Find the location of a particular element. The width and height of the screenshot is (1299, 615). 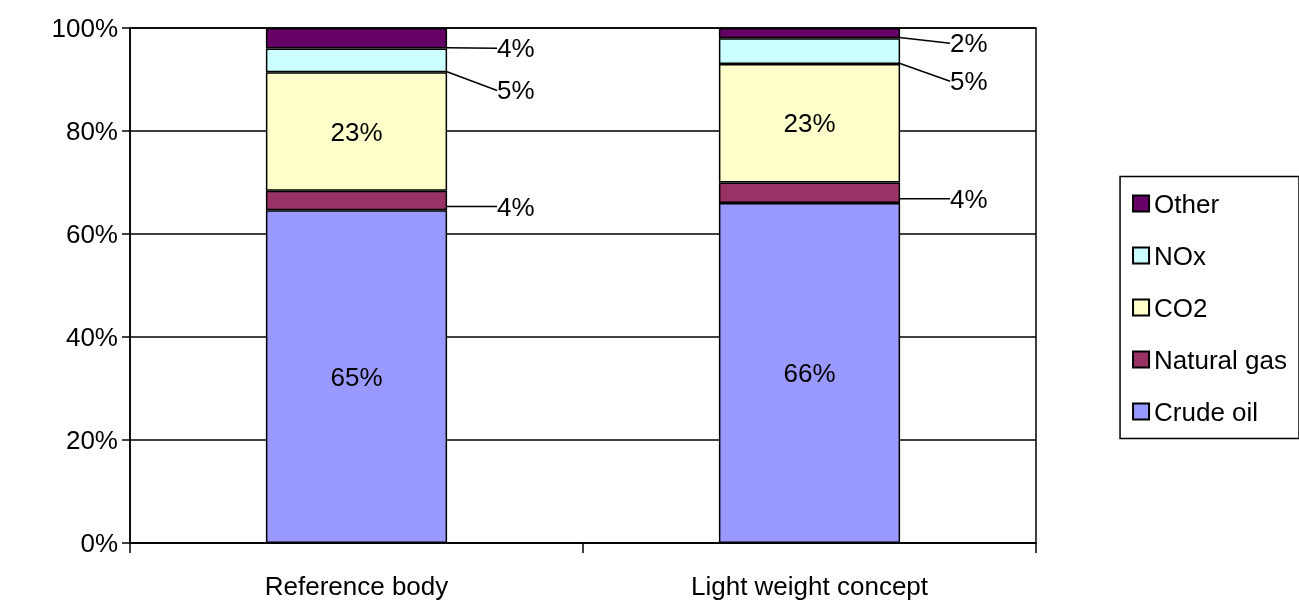

legend-label: CO2 is located at coordinates (1181, 307).